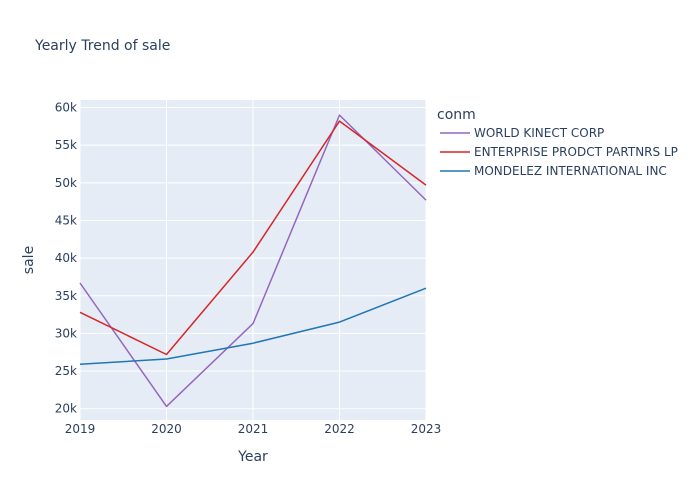  Describe the element at coordinates (539, 133) in the screenshot. I see `legend-label: WORLD KINECT CORP` at that location.